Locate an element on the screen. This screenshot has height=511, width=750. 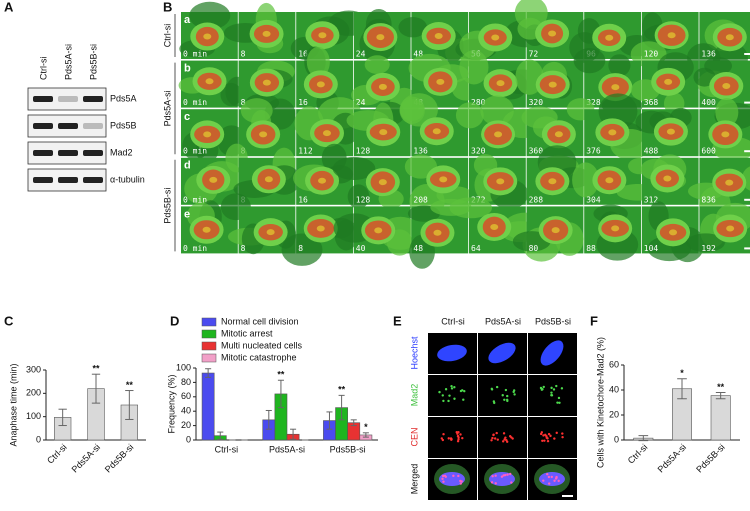
time-label: 376 is located at coordinates (593, 151).